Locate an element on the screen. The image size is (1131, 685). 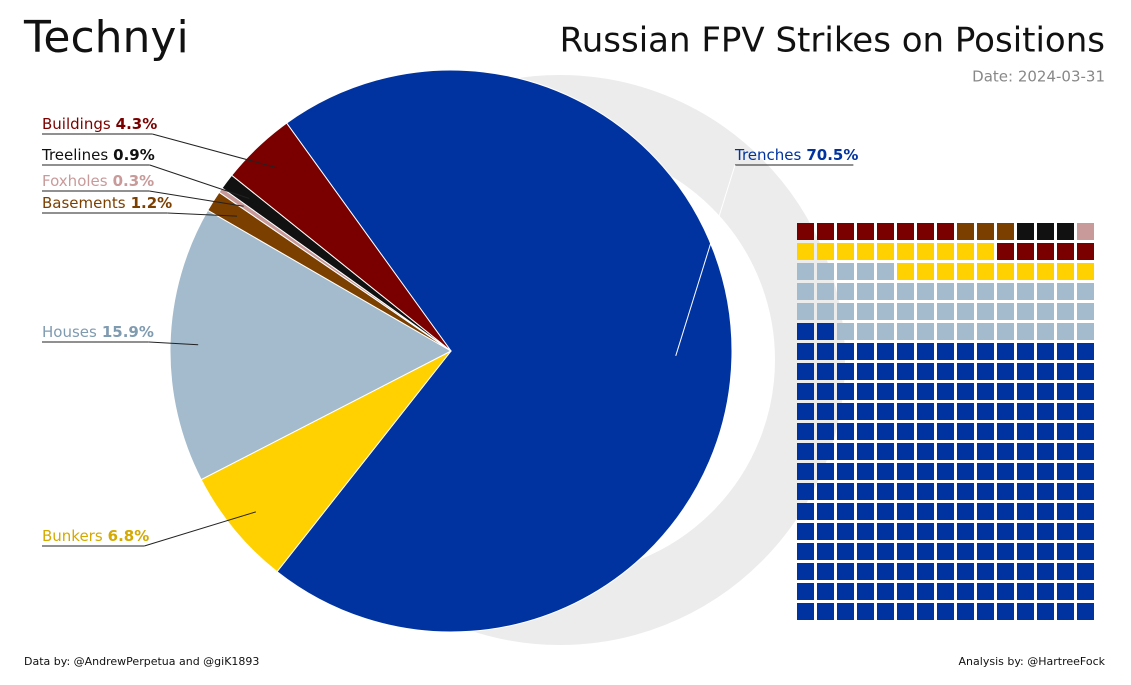
slice is located at coordinates (326, 461).